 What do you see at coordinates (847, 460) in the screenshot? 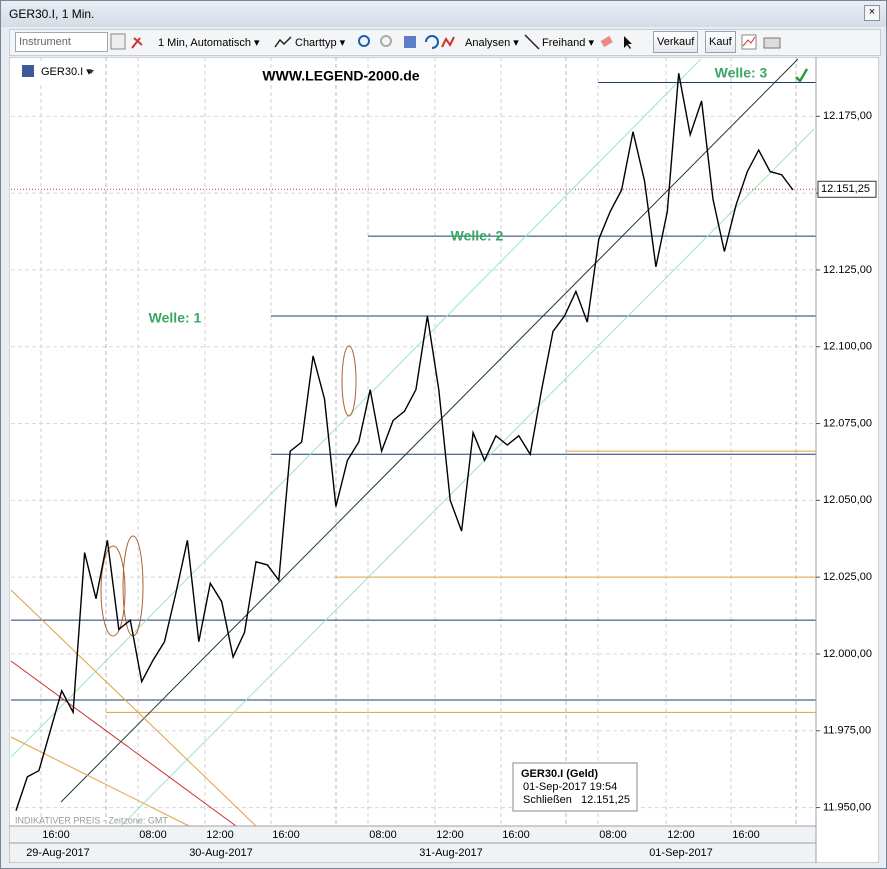
I see `y-axis-panel` at bounding box center [847, 460].